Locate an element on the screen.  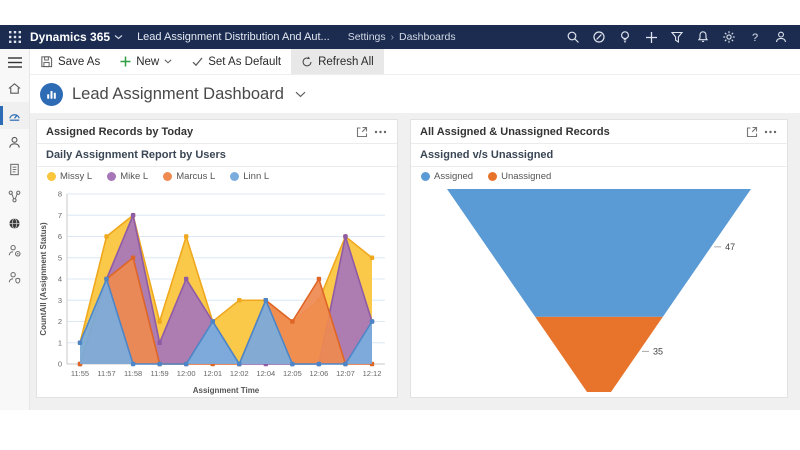
legend-label: Mike L is located at coordinates (134, 176).